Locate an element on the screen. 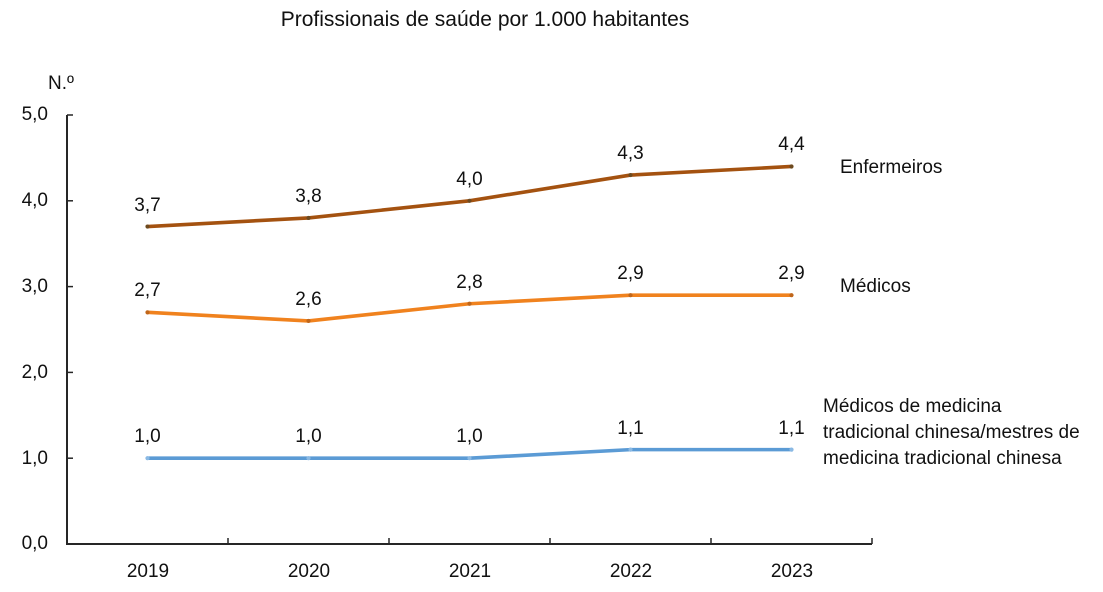 This screenshot has height=592, width=1103. data-label: 4,0 is located at coordinates (469, 179).